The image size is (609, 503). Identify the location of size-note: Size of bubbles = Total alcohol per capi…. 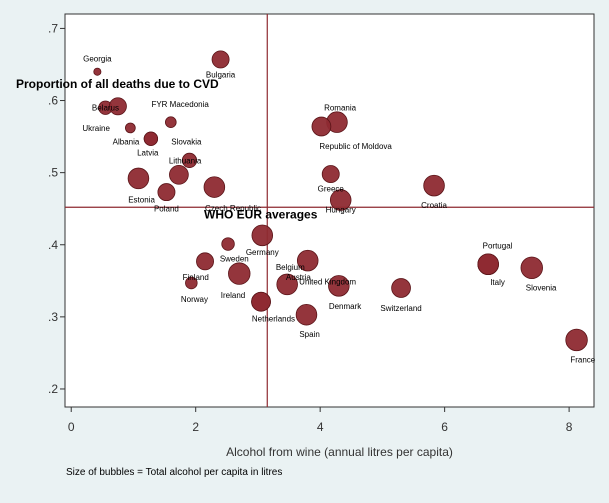
(174, 472).